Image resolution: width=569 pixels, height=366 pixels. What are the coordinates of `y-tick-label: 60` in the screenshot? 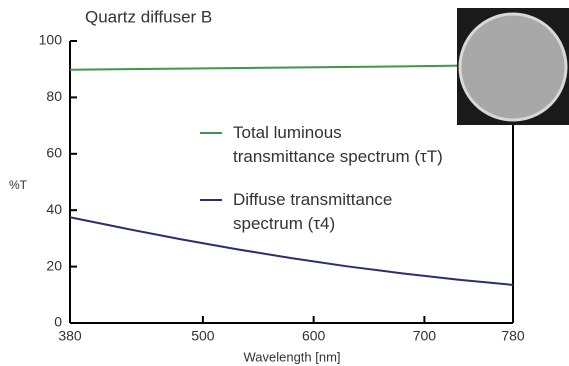 It's located at (54, 153).